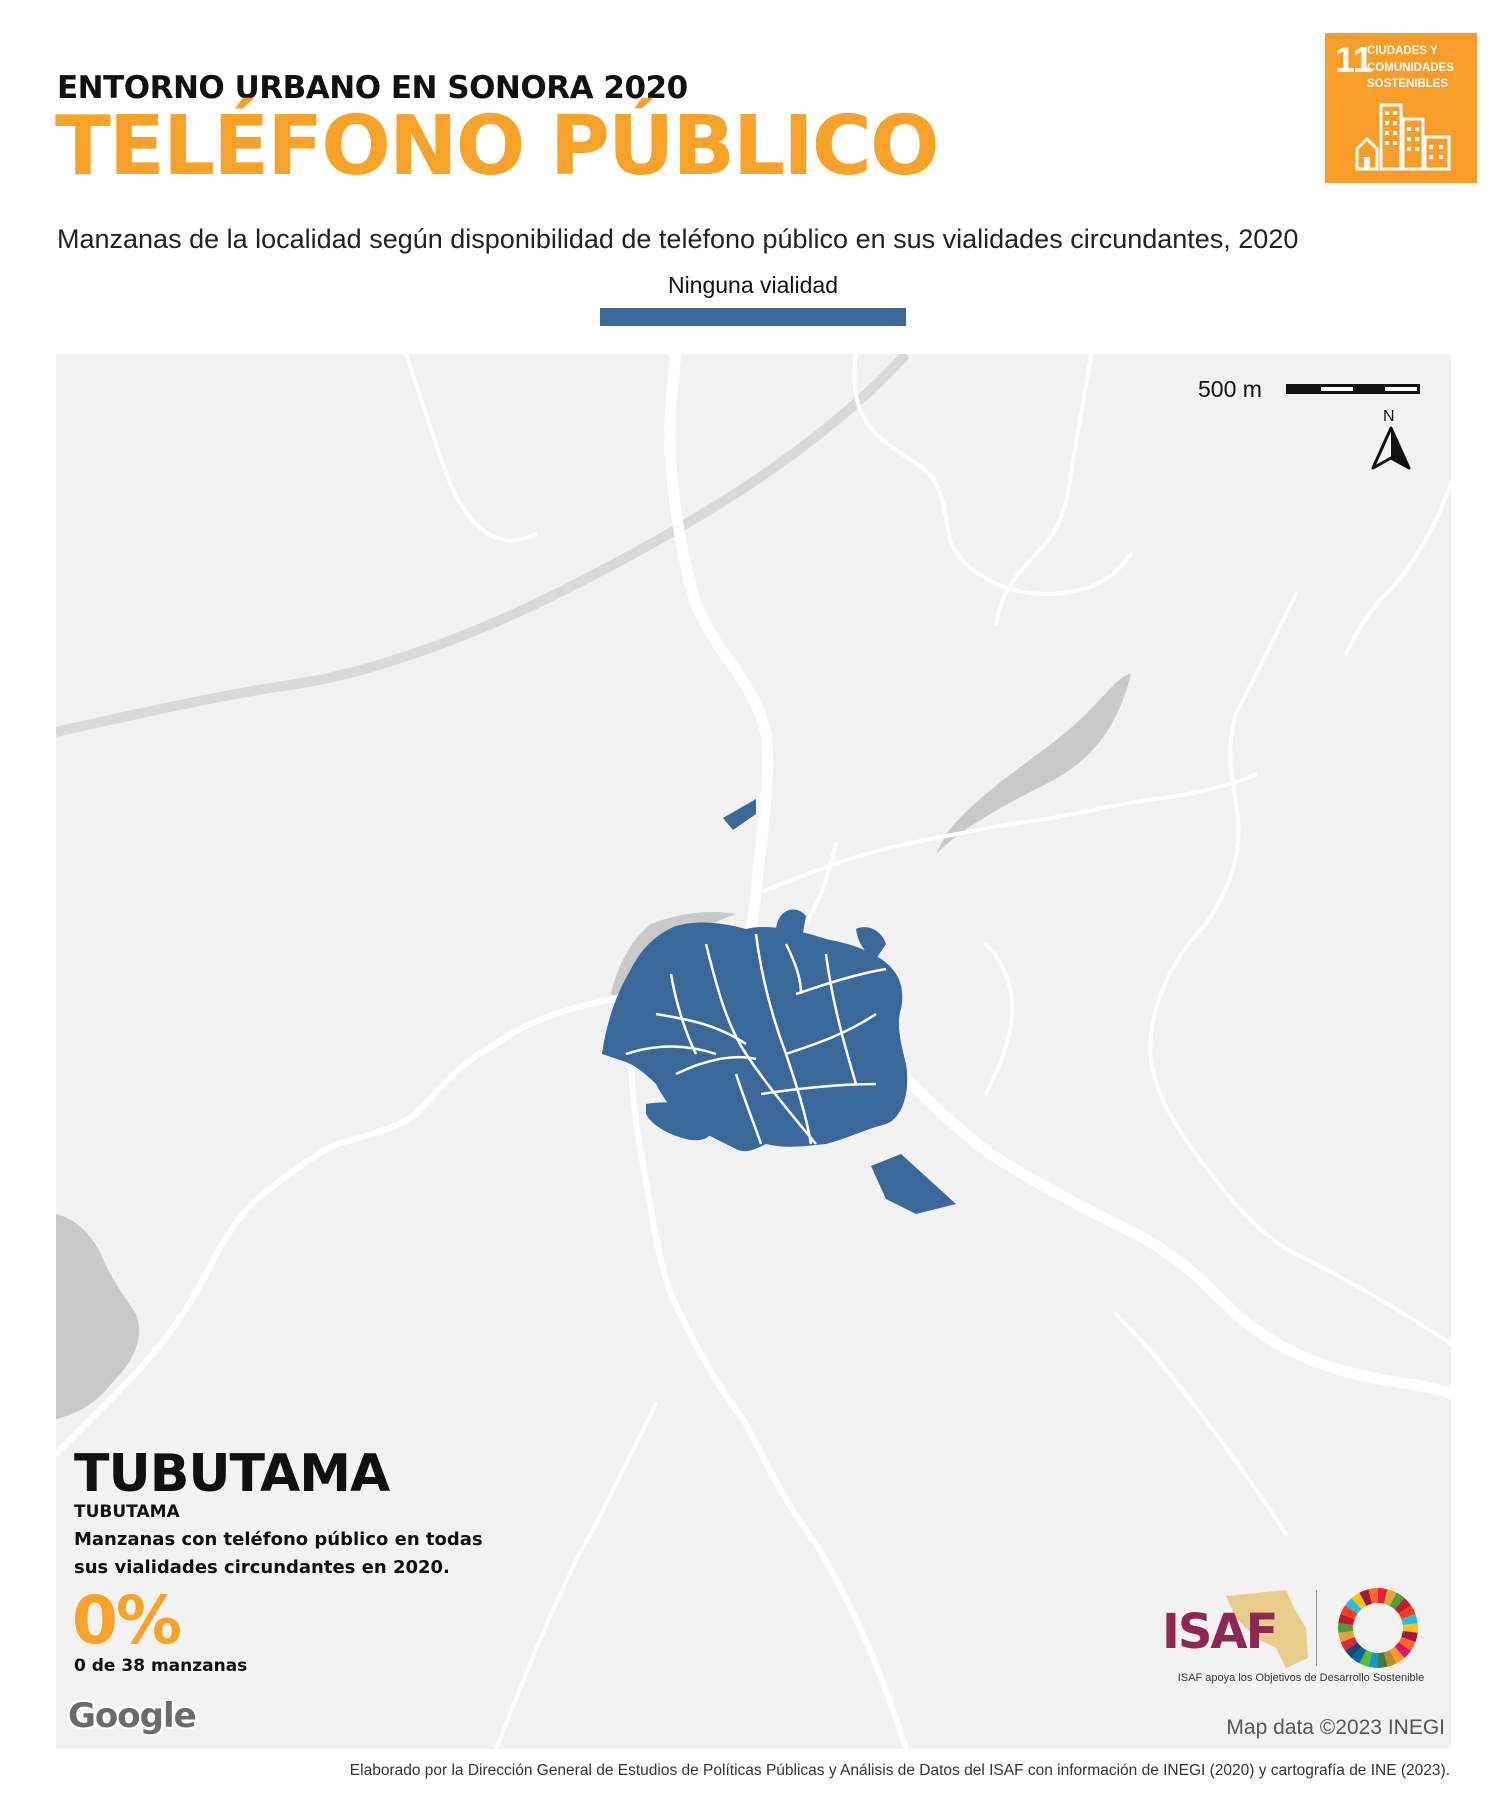 This screenshot has width=1500, height=1800. I want to click on north-arrow-icon, so click(1391, 448).